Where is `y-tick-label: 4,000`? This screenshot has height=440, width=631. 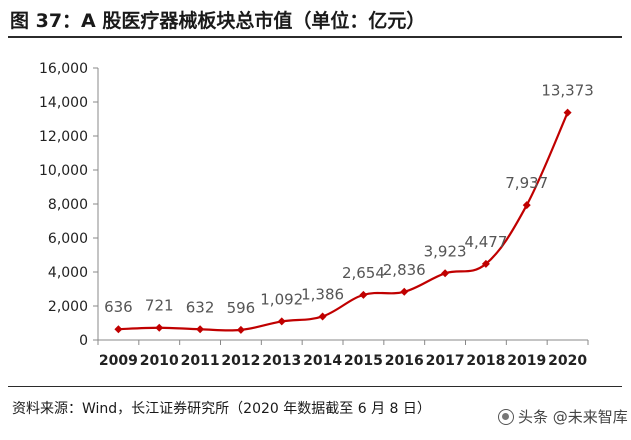 y-tick-label: 4,000 is located at coordinates (68, 273).